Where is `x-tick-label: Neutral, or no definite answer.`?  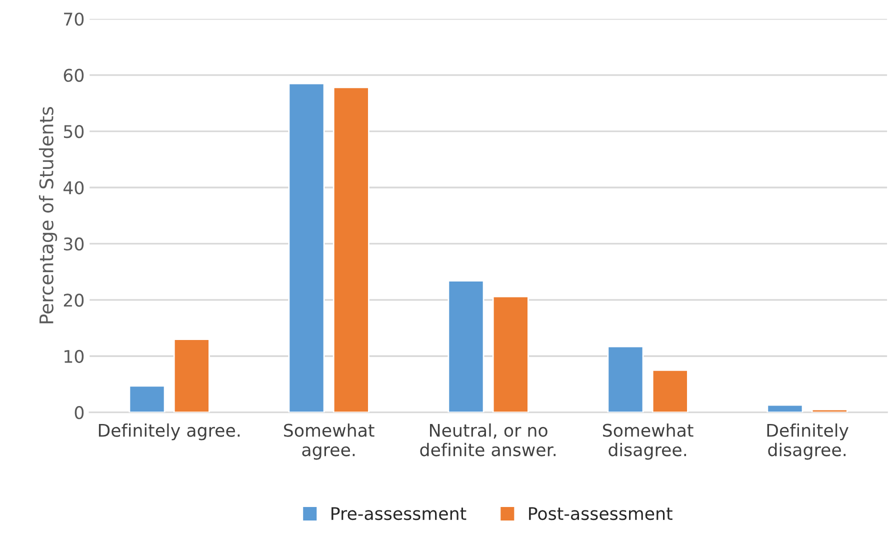 x-tick-label: Neutral, or no definite answer. is located at coordinates (488, 439).